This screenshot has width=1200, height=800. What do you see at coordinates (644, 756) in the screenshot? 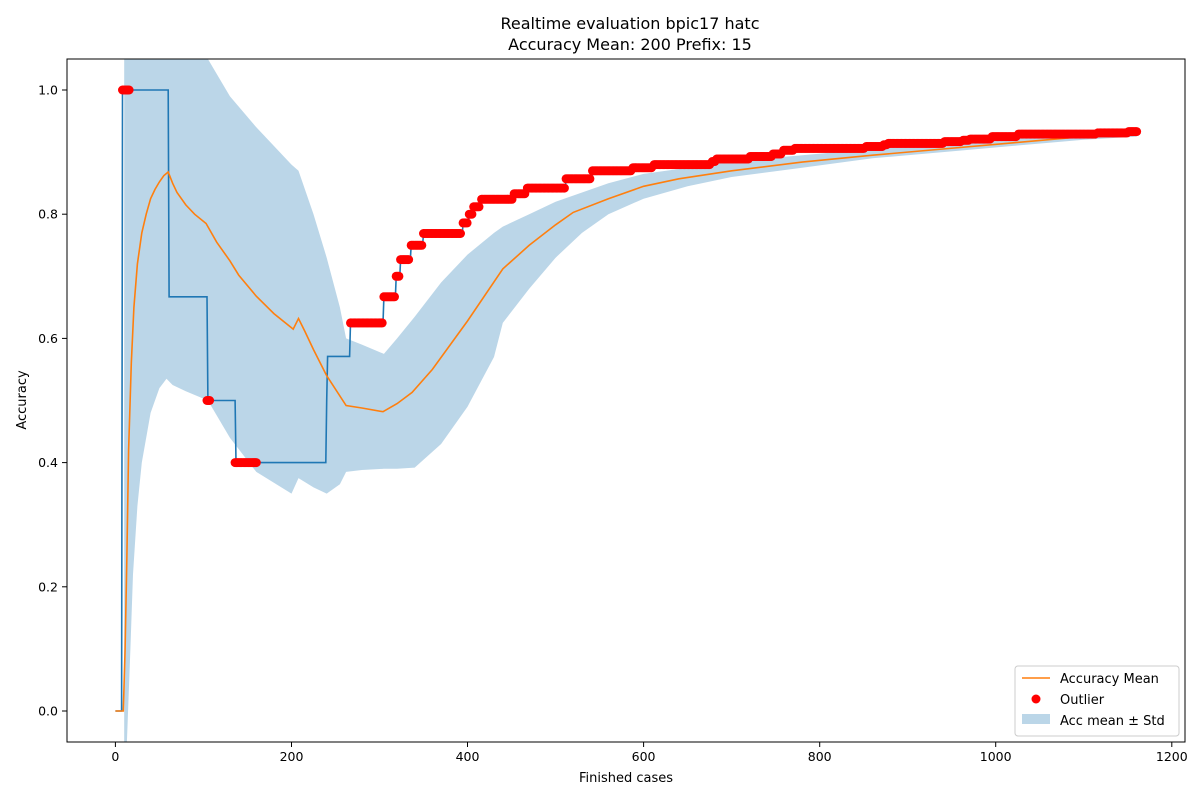
I see `x-tick-label: 600` at bounding box center [644, 756].